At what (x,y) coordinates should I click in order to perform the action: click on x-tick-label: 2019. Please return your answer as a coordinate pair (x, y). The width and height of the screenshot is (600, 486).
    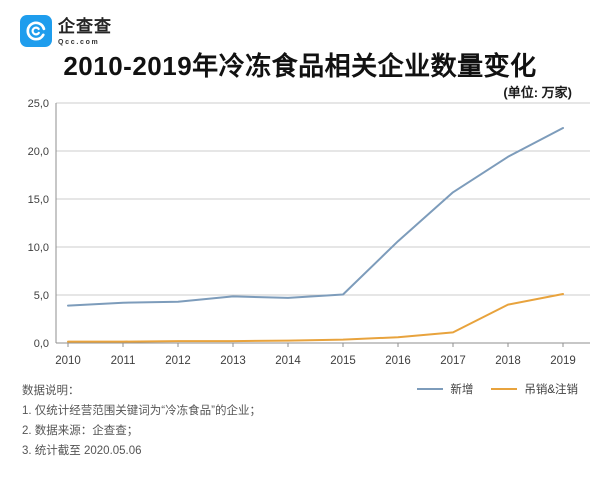
    Looking at the image, I should click on (563, 361).